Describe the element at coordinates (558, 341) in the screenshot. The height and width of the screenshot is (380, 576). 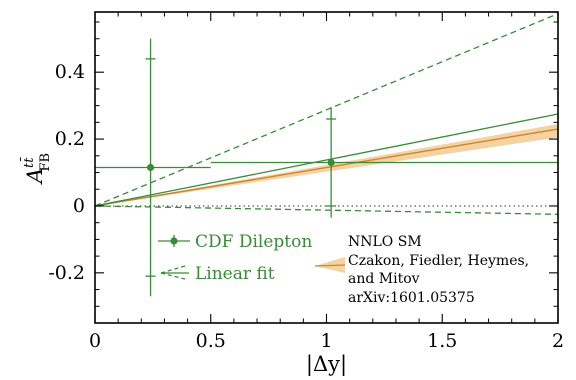
I see `x-tick-label: 2` at that location.